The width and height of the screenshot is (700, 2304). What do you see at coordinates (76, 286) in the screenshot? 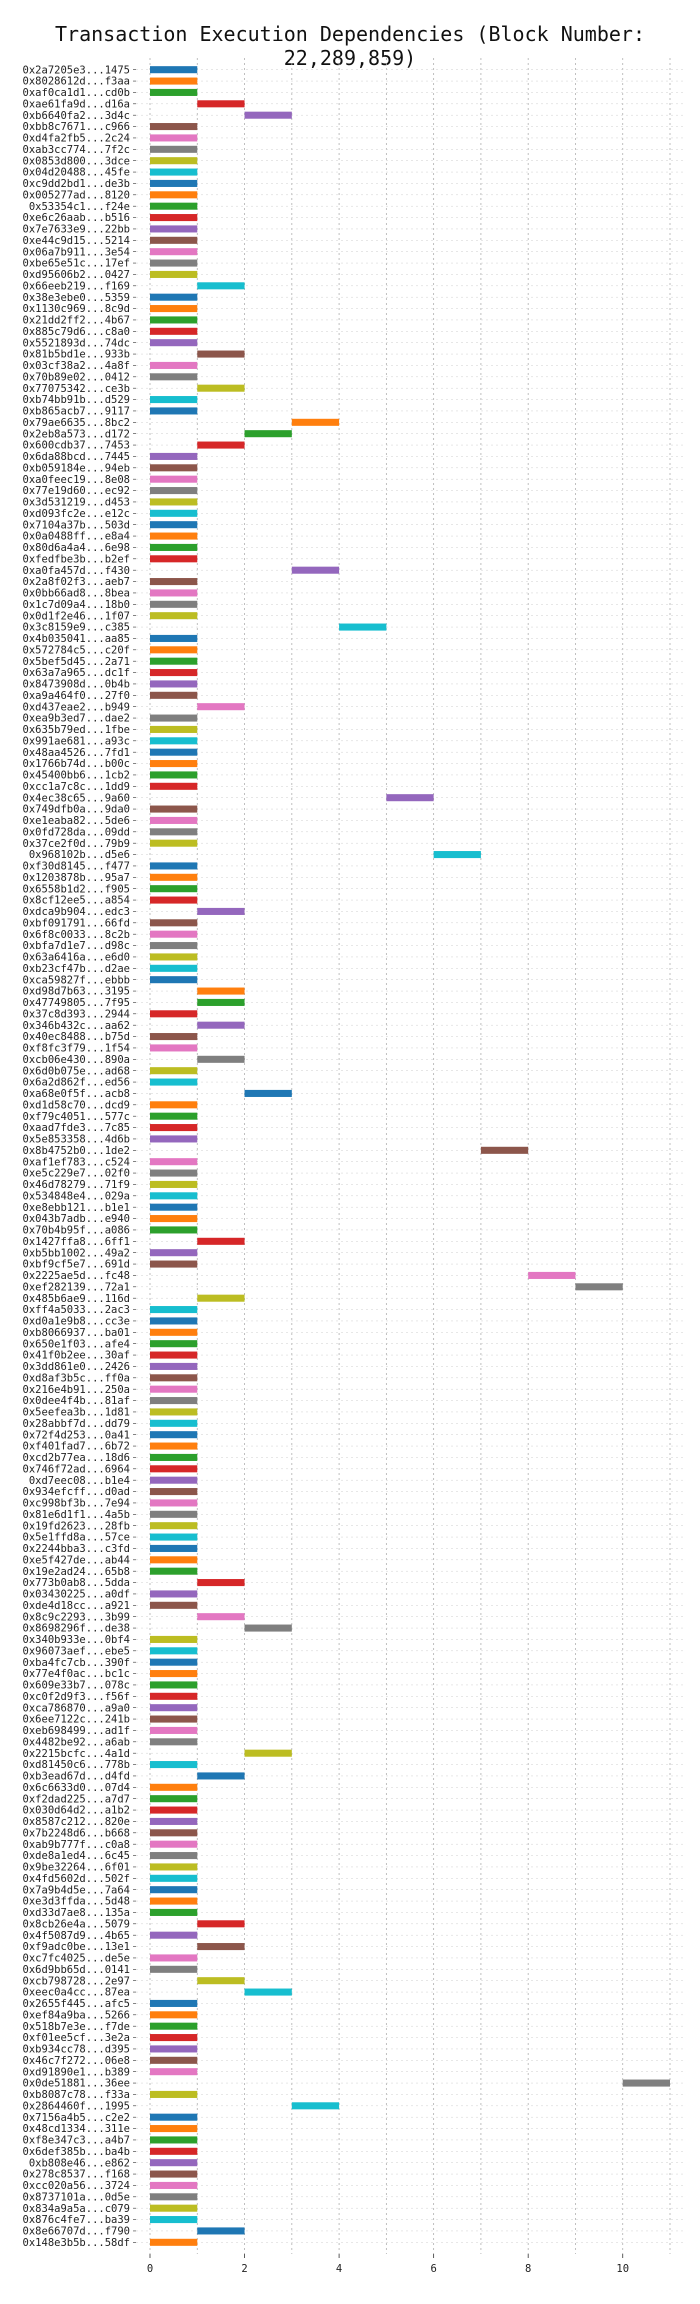
I see `y-tick-label: 0x66eeb219...f169` at bounding box center [76, 286].